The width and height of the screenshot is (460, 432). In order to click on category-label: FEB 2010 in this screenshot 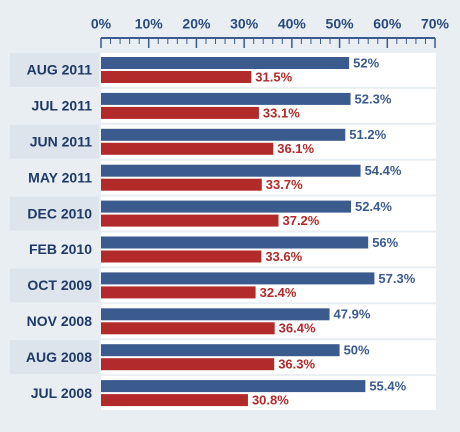, I will do `click(60, 249)`.